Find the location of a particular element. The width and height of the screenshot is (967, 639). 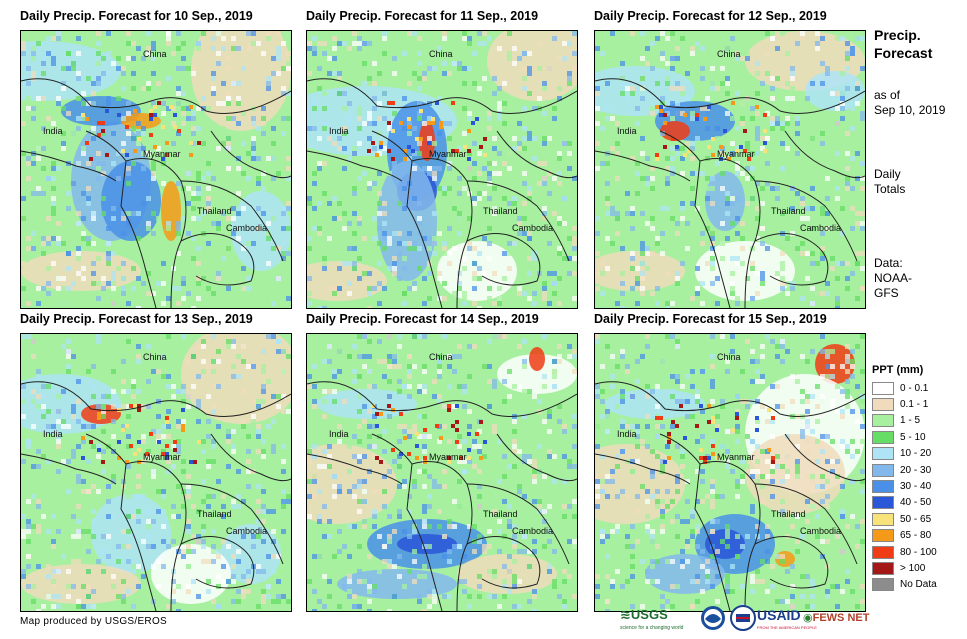

sidebar-title: Precip. Forecast is located at coordinates (903, 44).